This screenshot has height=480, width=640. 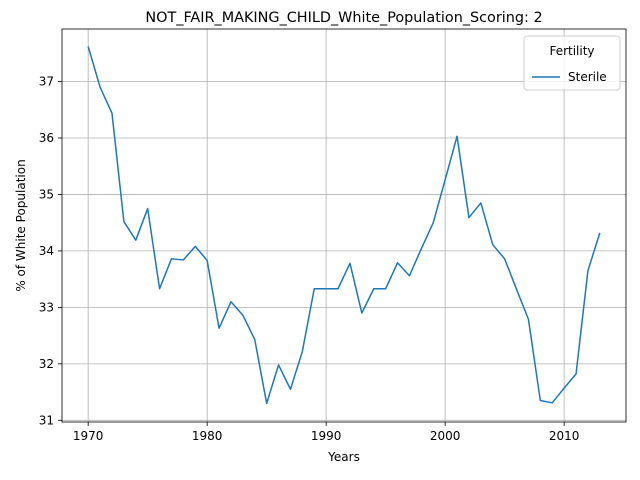 What do you see at coordinates (343, 457) in the screenshot?
I see `x-axis-label: Years` at bounding box center [343, 457].